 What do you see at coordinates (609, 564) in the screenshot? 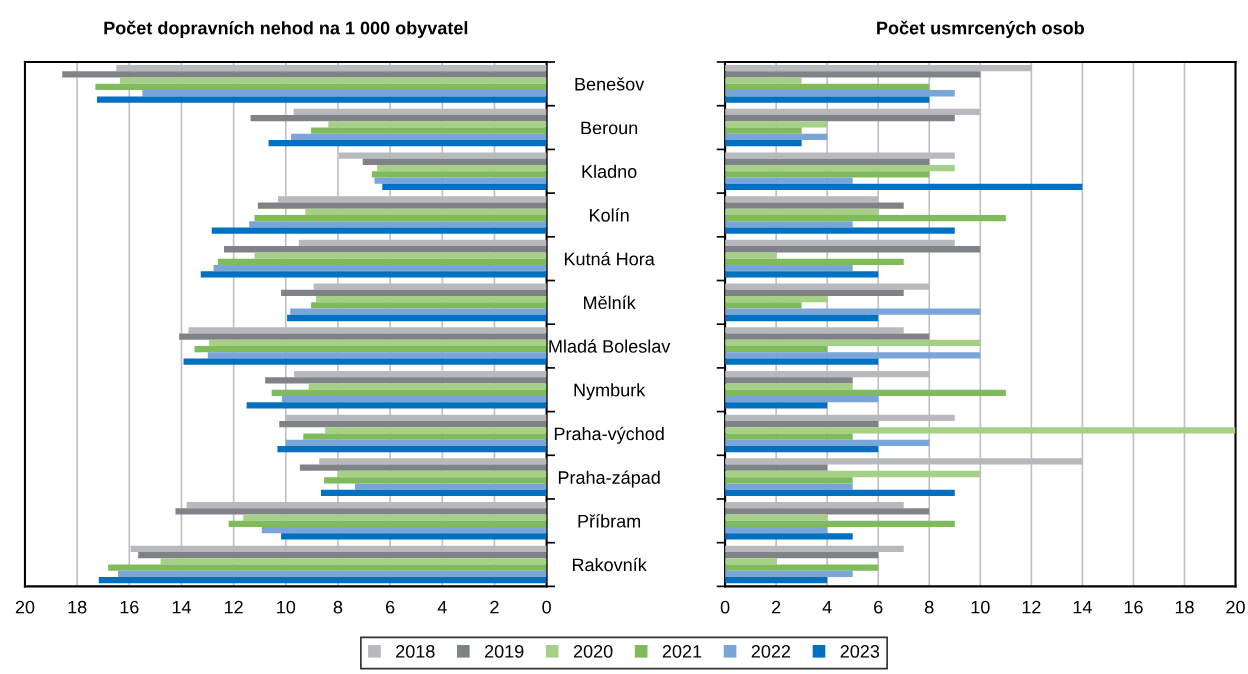
I see `y-tick-label: Rakovník` at bounding box center [609, 564].